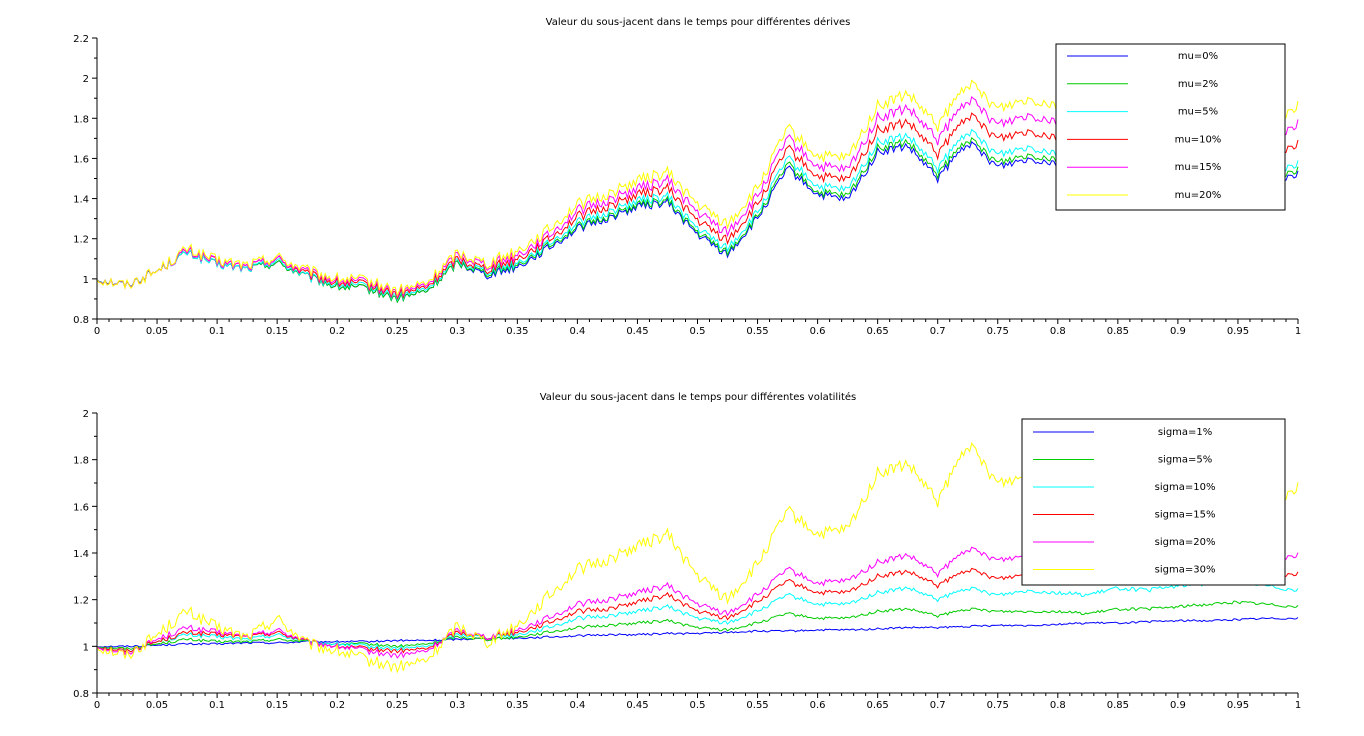 The width and height of the screenshot is (1364, 736). Describe the element at coordinates (1185, 487) in the screenshot. I see `legend-label-sigma-10: sigma=10%` at that location.